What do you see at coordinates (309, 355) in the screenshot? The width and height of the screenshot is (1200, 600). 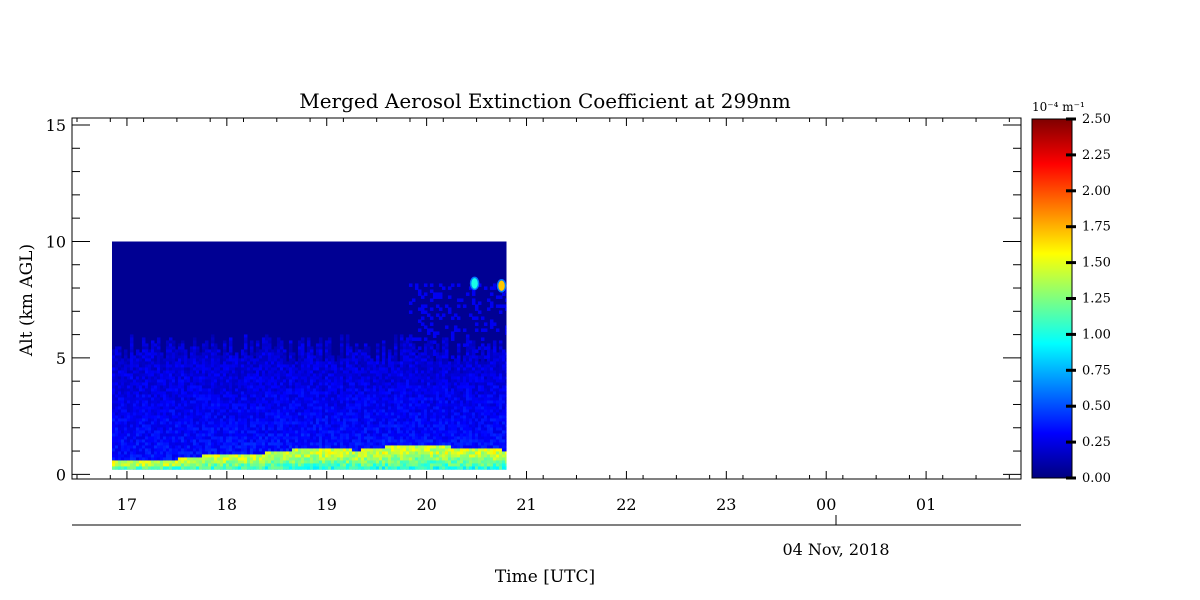 I see `extinction-heatmap` at bounding box center [309, 355].